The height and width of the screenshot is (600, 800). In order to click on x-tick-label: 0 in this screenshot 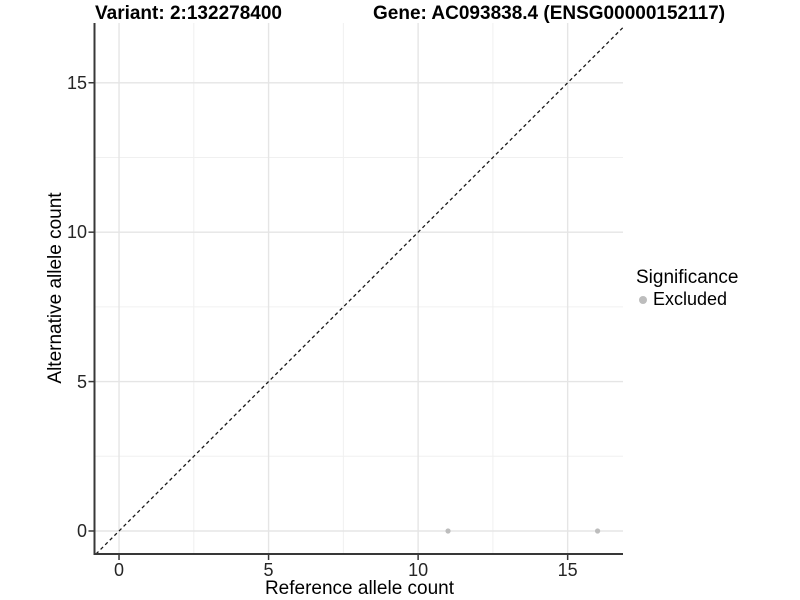, I will do `click(119, 570)`.